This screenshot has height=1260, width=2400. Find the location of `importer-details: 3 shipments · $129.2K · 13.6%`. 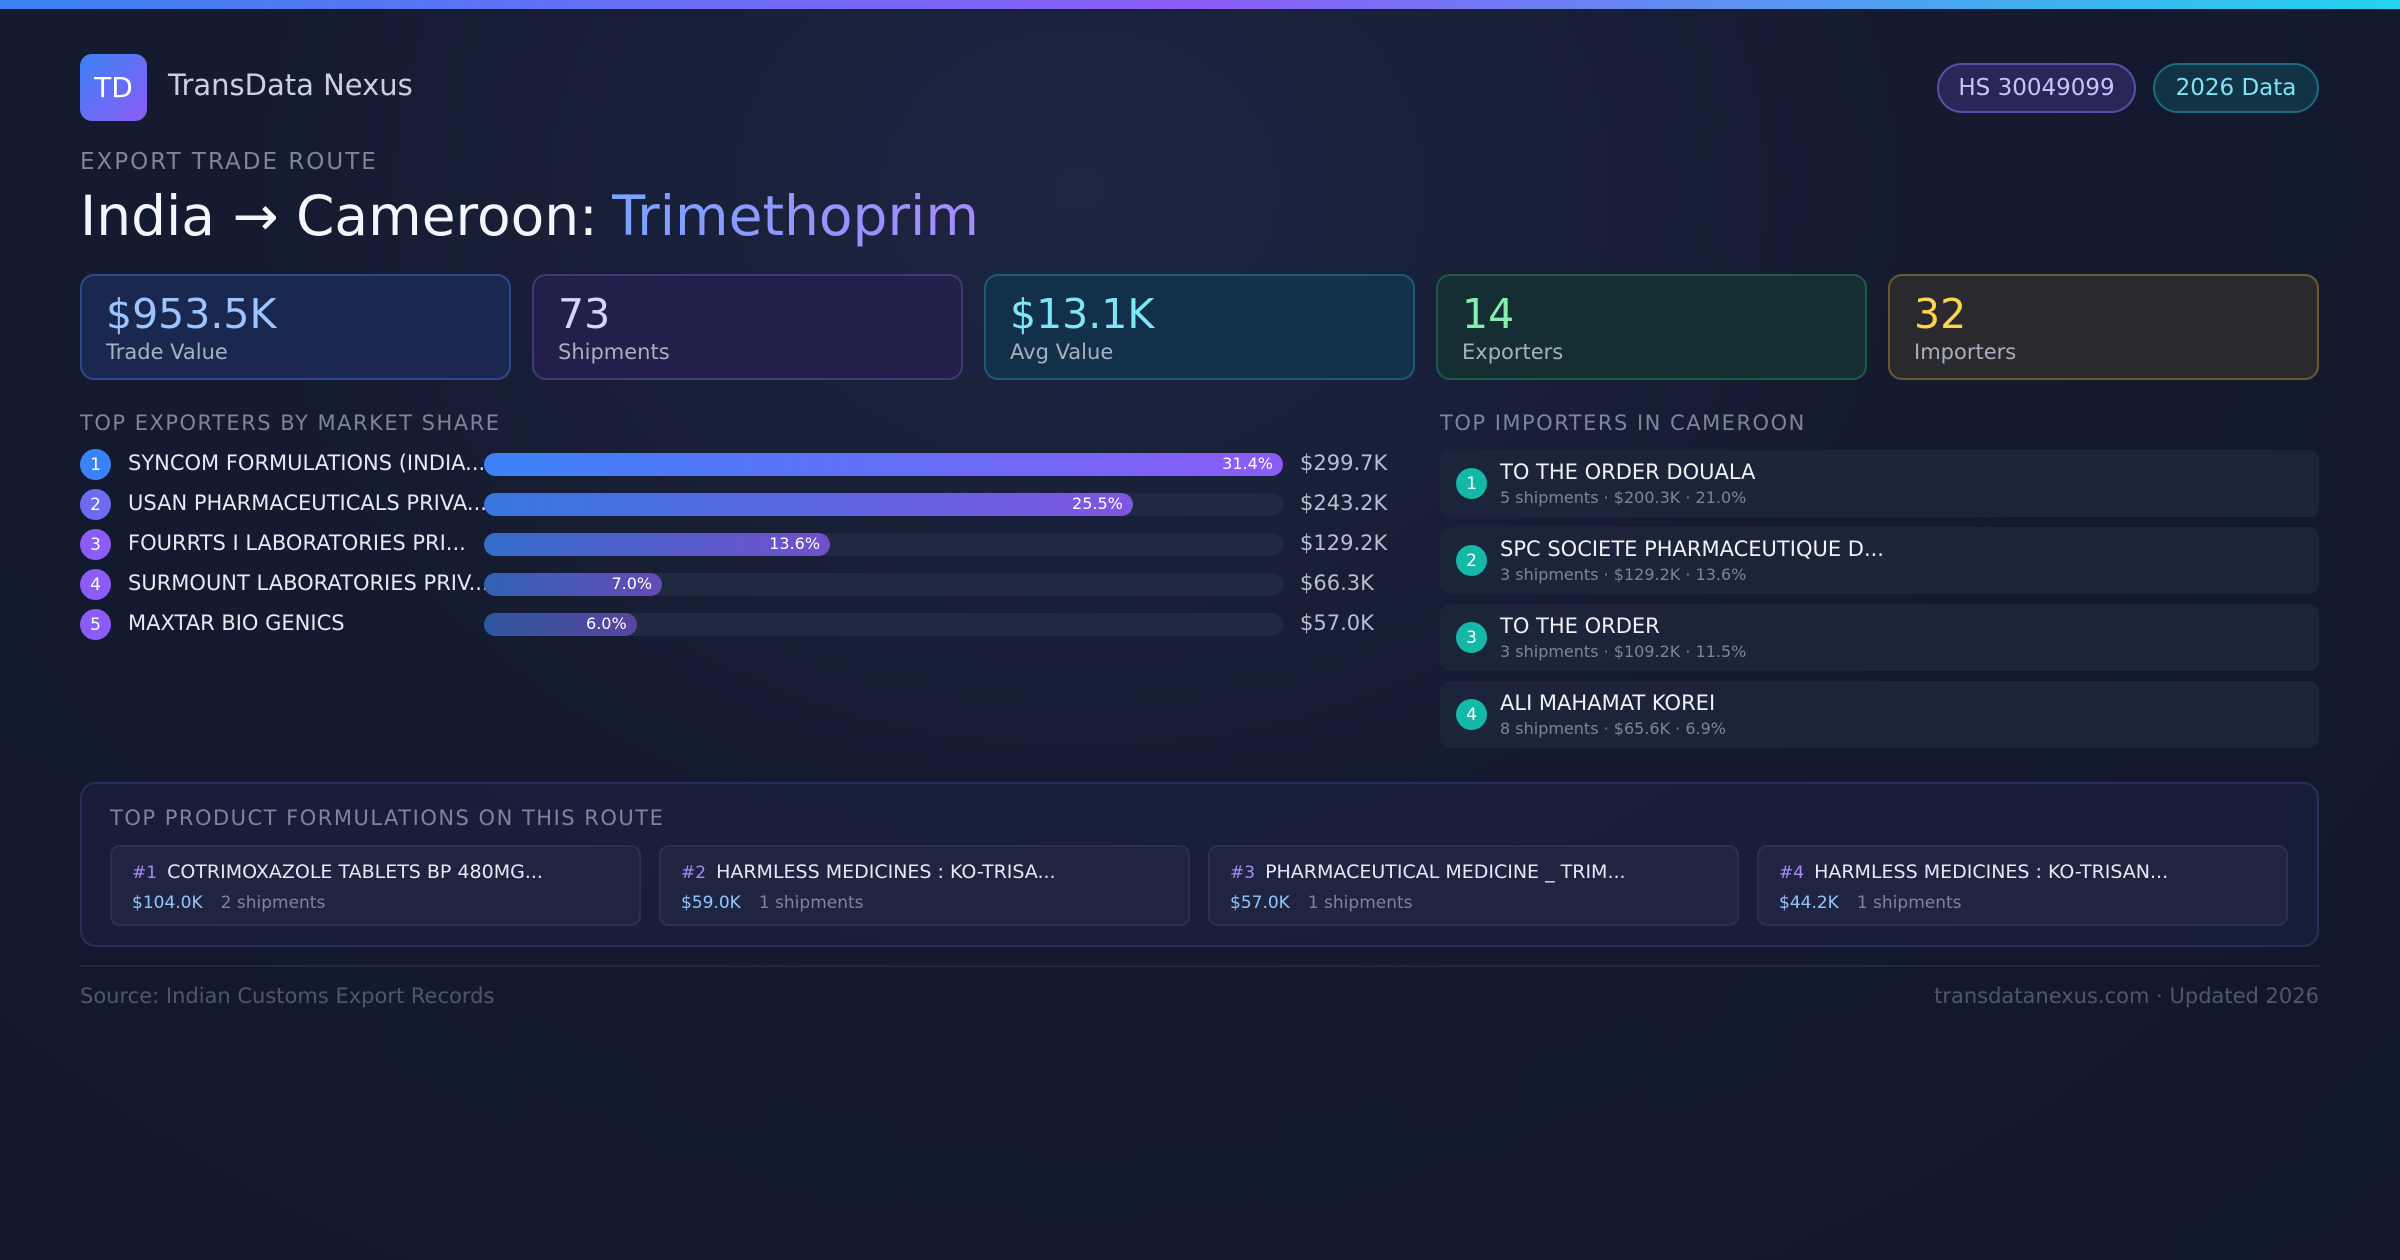

importer-details: 3 shipments · $129.2K · 13.6% is located at coordinates (1623, 574).